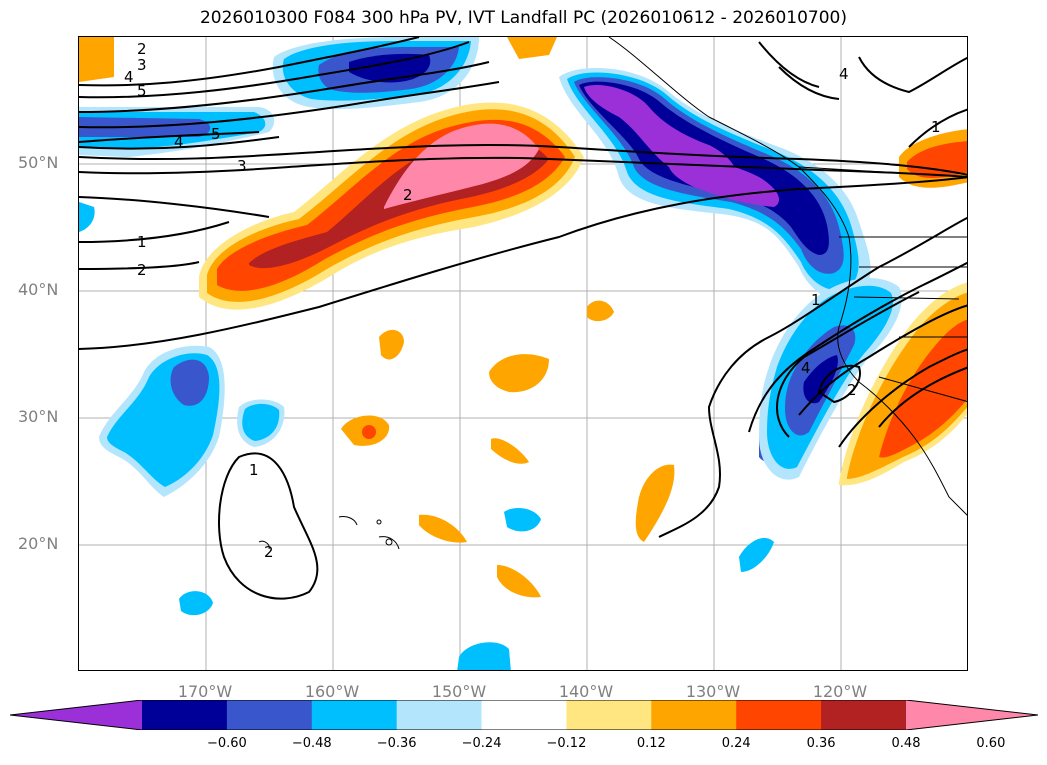 This screenshot has width=1047, height=765. I want to click on colorbar-tick-label: 0.12, so click(651, 743).